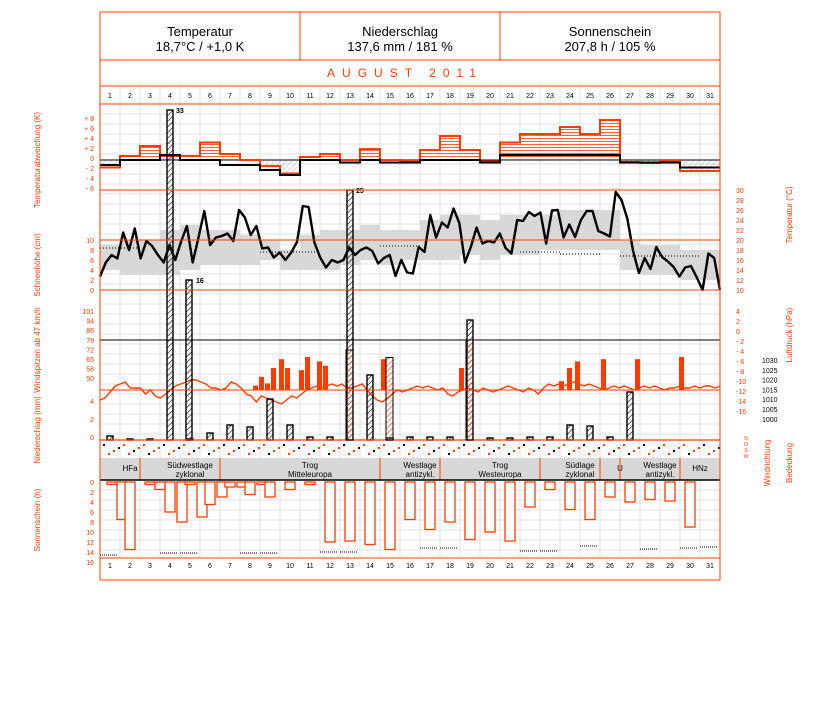  I want to click on day-label-bottom: 26, so click(610, 566).